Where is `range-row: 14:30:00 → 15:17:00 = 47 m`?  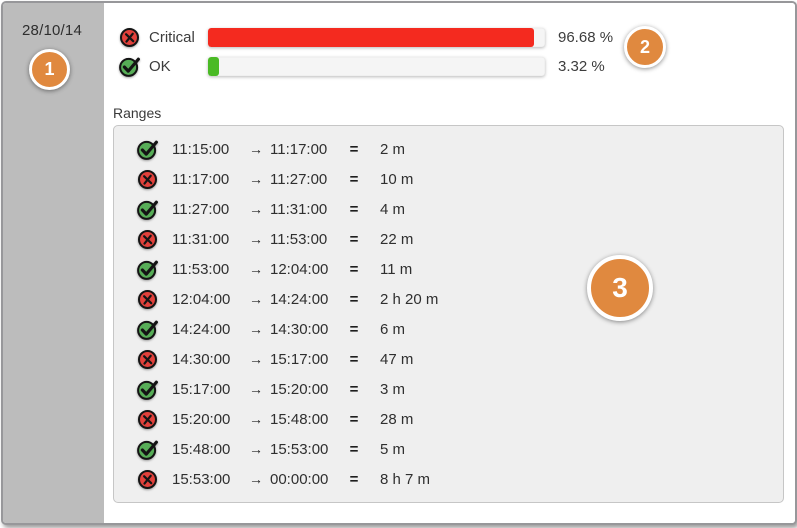
range-row: 14:30:00 → 15:17:00 = 47 m is located at coordinates (448, 359).